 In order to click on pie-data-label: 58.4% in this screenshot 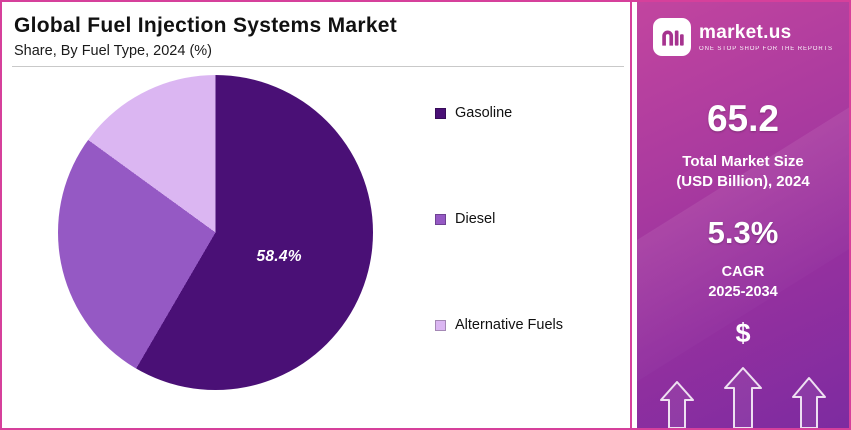, I will do `click(279, 257)`.